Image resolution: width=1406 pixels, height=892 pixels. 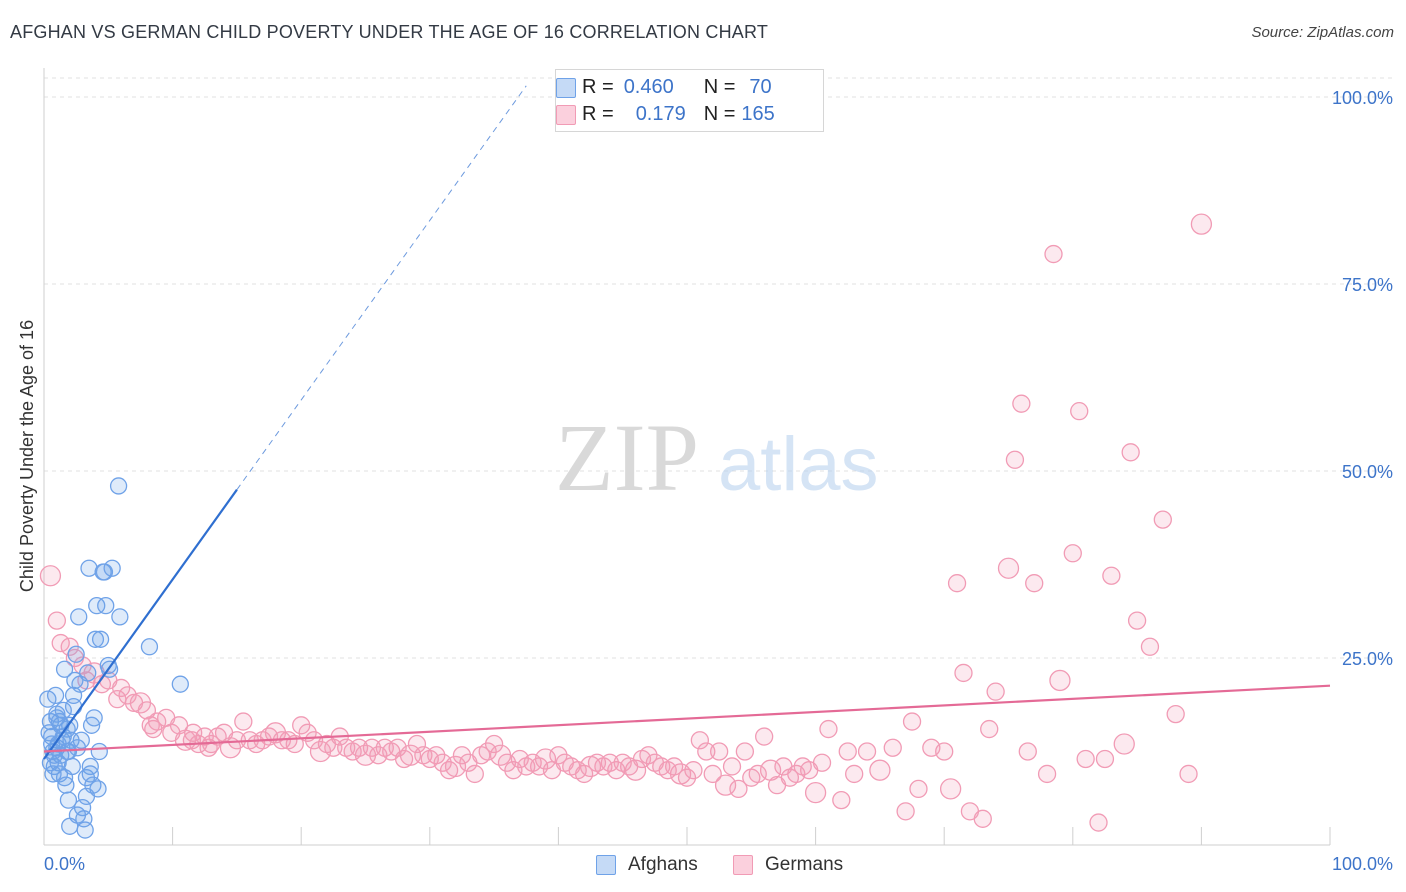 What do you see at coordinates (598, 86) in the screenshot?
I see `r-label: R =` at bounding box center [598, 86].